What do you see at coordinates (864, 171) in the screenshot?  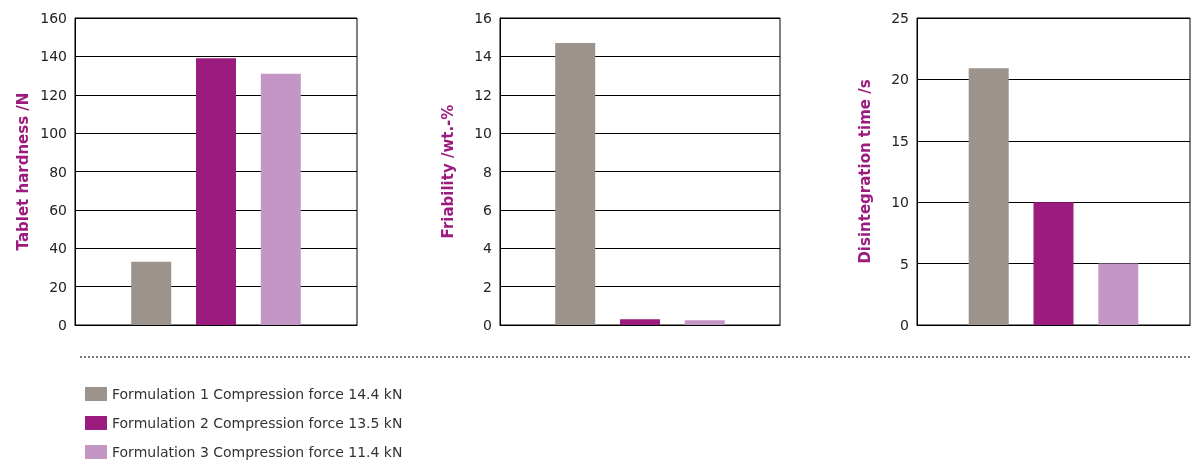 I see `y-axis-title: Disintegration time /s` at bounding box center [864, 171].